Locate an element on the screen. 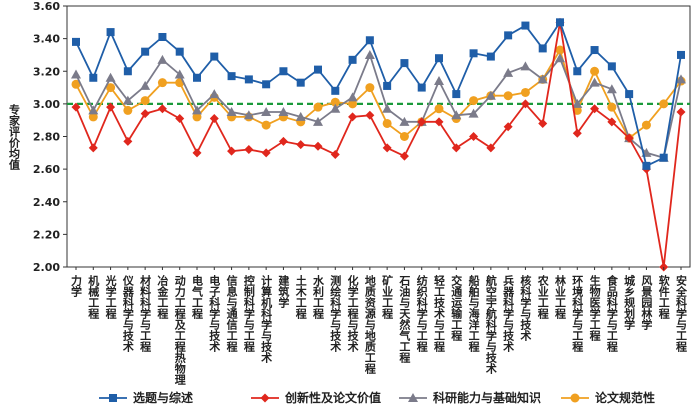 This screenshot has width=700, height=414. x-category-label: 动力工程及工程热物理 is located at coordinates (179, 329).